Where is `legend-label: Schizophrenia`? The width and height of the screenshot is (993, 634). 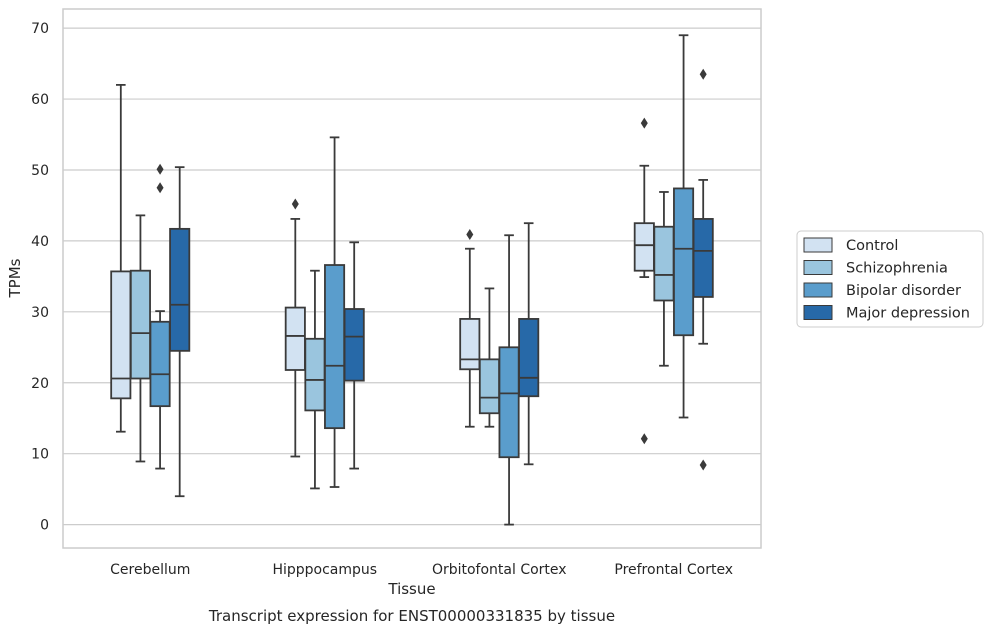 legend-label: Schizophrenia is located at coordinates (897, 269).